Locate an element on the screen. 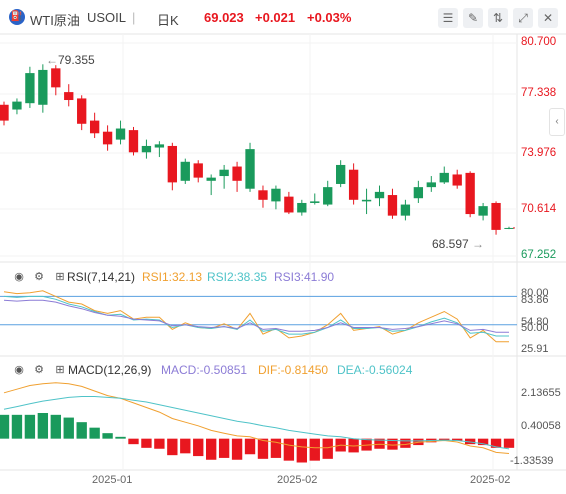  price-axis-label: 70.614 is located at coordinates (539, 209).